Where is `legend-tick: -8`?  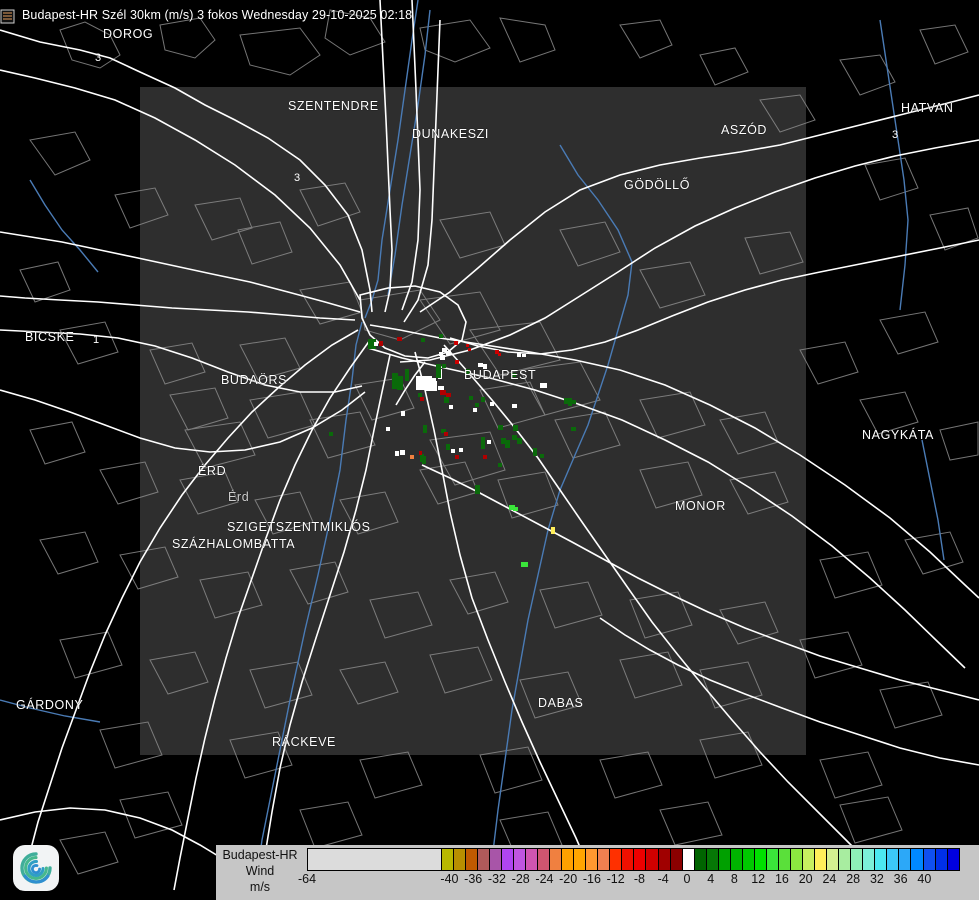
legend-tick: -8 is located at coordinates (639, 879).